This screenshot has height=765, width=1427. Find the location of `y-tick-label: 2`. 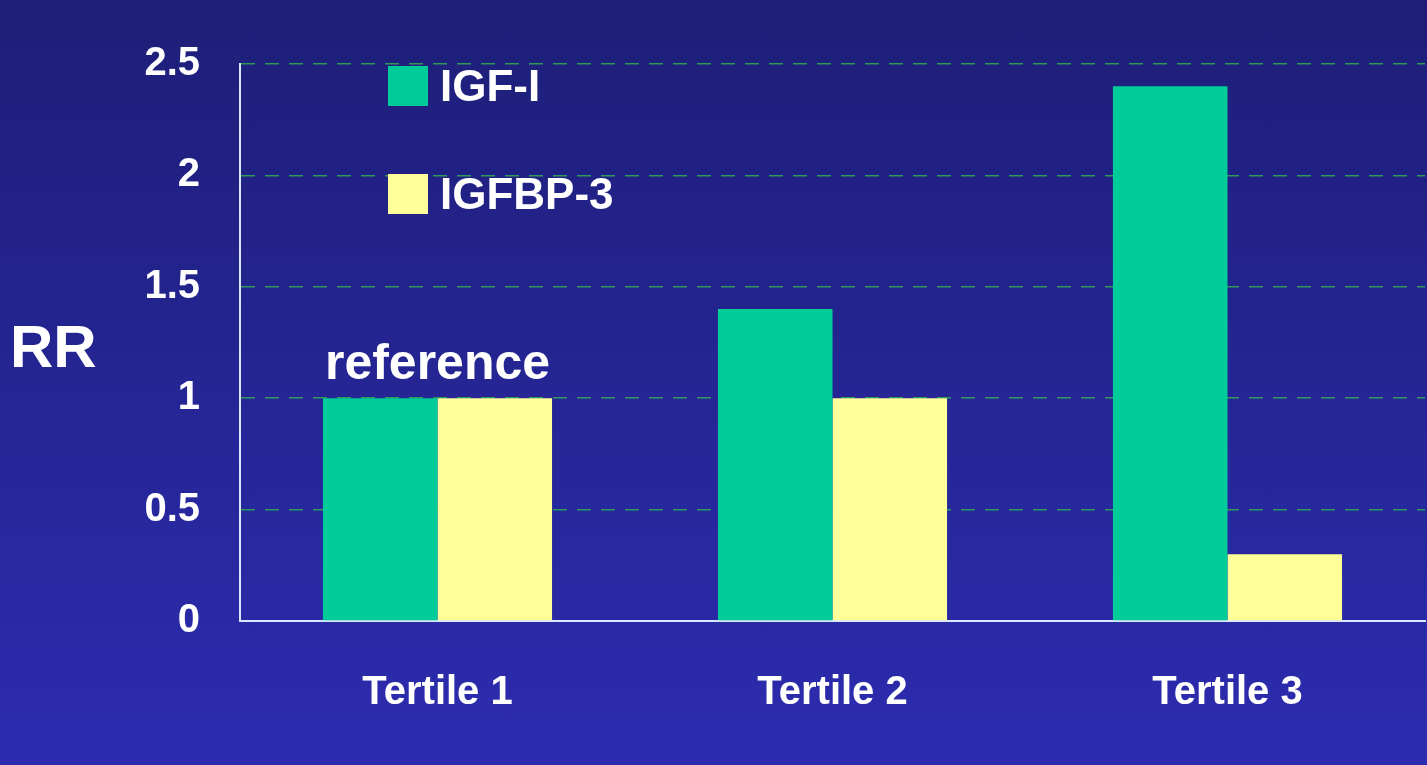

y-tick-label: 2 is located at coordinates (188, 172).